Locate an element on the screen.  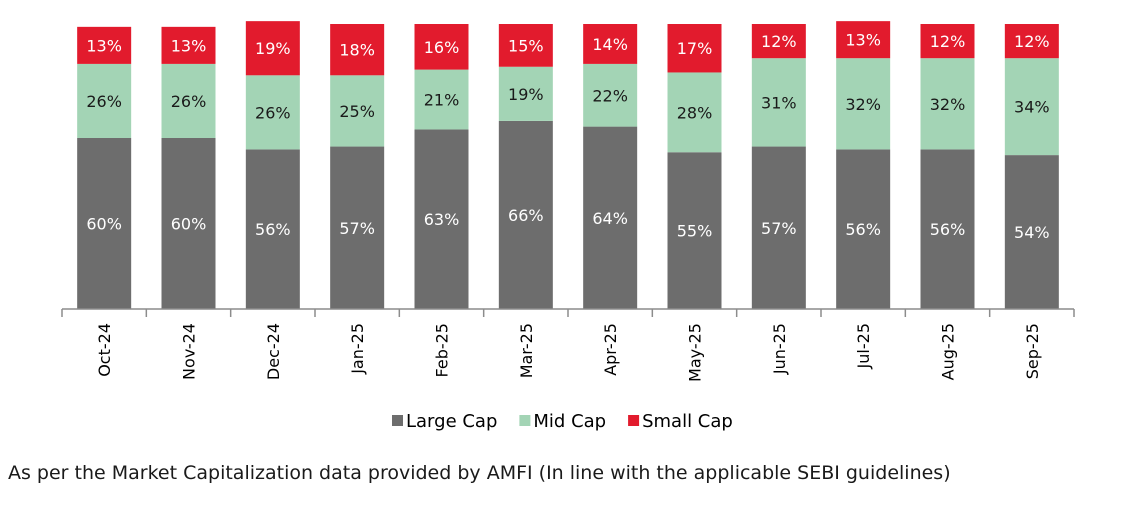
data-label-large-cap-dec-24: 56% is located at coordinates (273, 229).